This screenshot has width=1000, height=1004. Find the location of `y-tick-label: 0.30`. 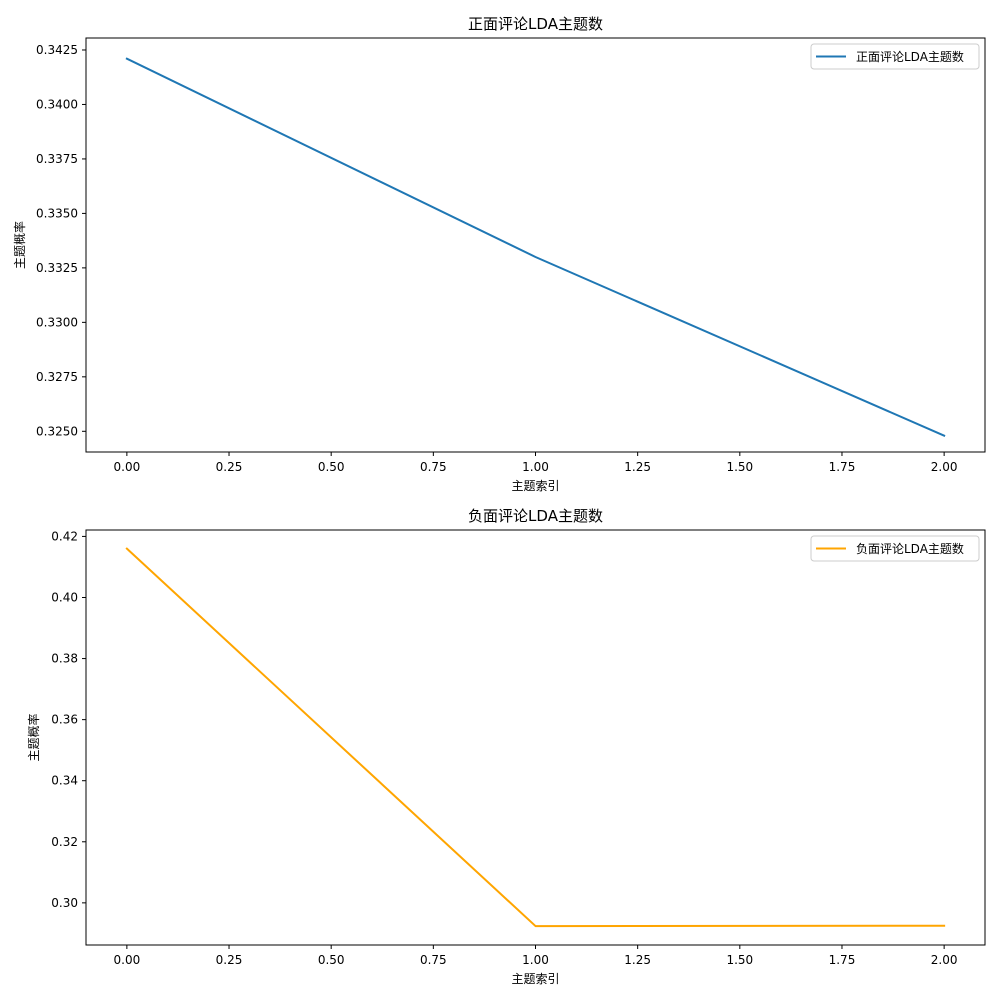

y-tick-label: 0.30 is located at coordinates (64, 903).